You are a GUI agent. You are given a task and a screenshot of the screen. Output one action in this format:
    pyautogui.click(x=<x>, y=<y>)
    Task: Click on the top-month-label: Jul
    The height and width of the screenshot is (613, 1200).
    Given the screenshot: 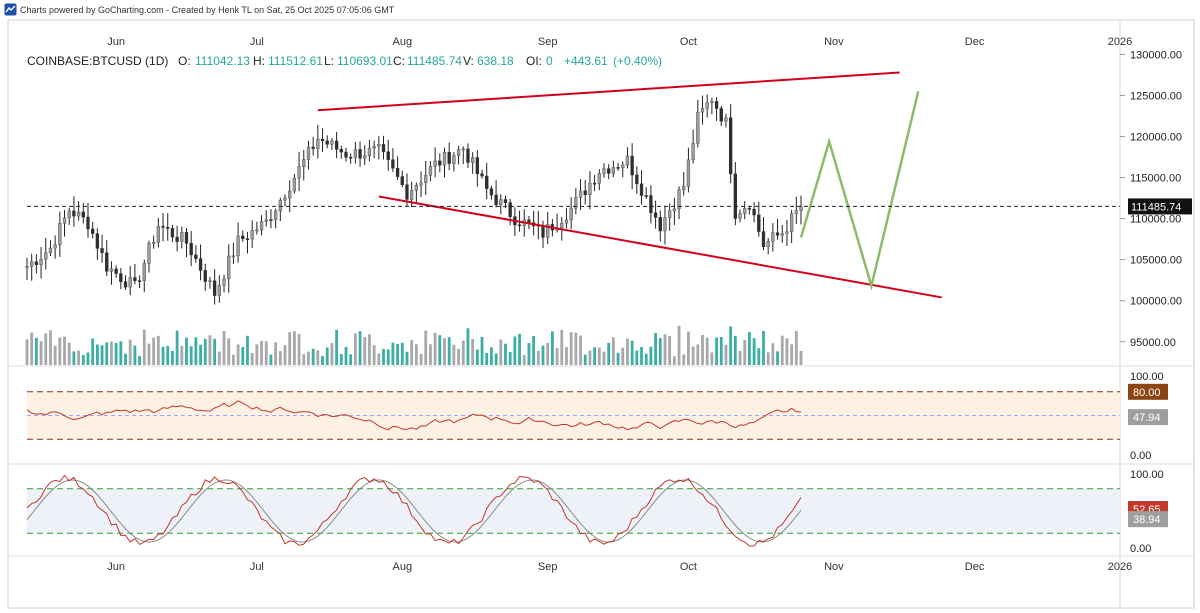 What is the action you would take?
    pyautogui.click(x=257, y=42)
    